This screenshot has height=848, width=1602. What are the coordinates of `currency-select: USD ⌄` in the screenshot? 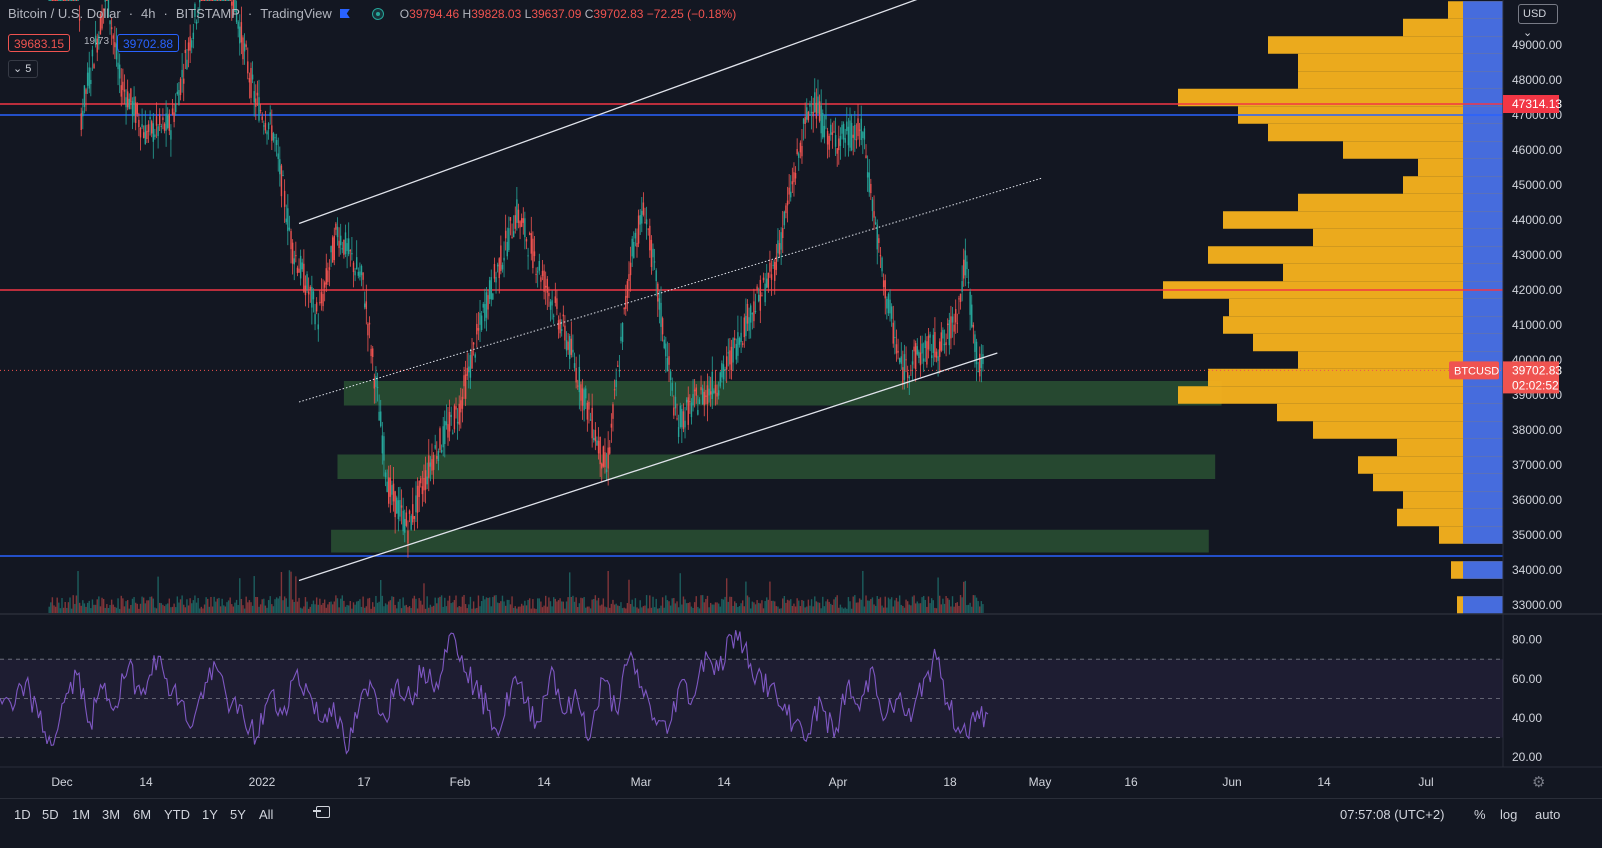 It's located at (1538, 21).